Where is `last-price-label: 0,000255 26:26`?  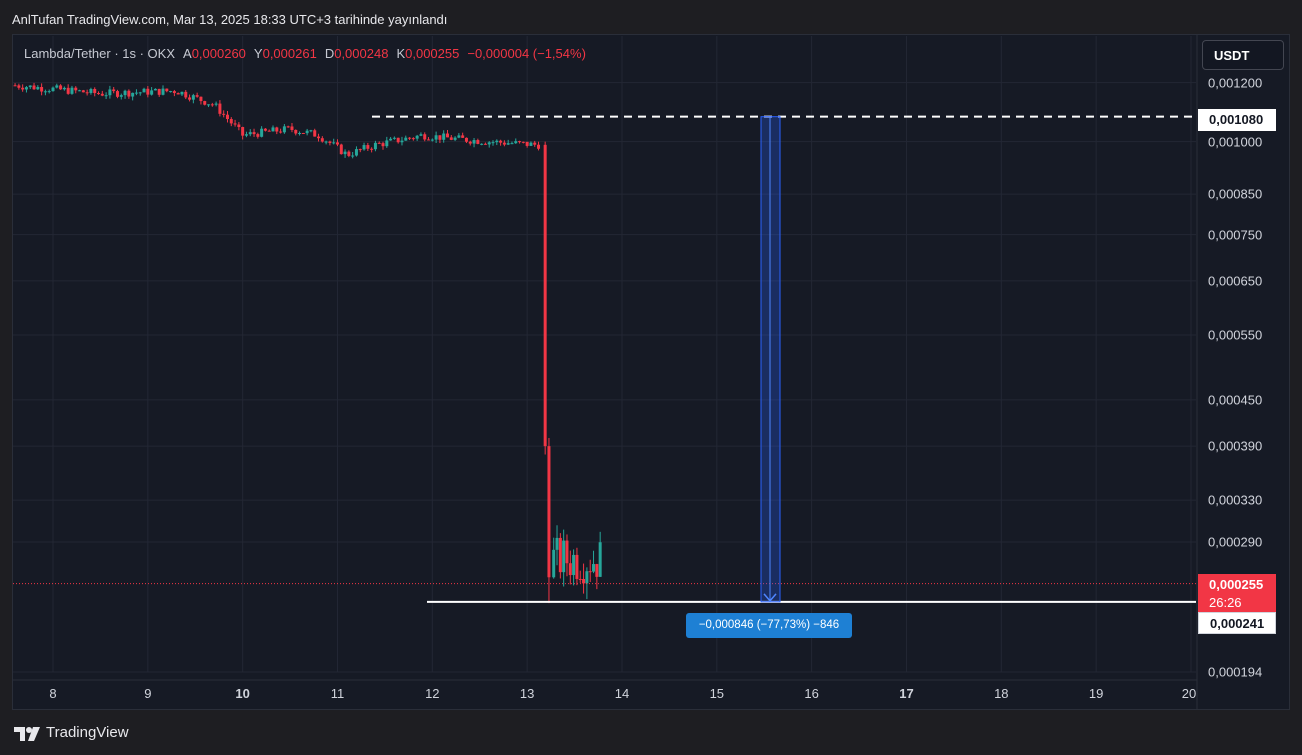
last-price-label: 0,000255 26:26 is located at coordinates (1237, 594).